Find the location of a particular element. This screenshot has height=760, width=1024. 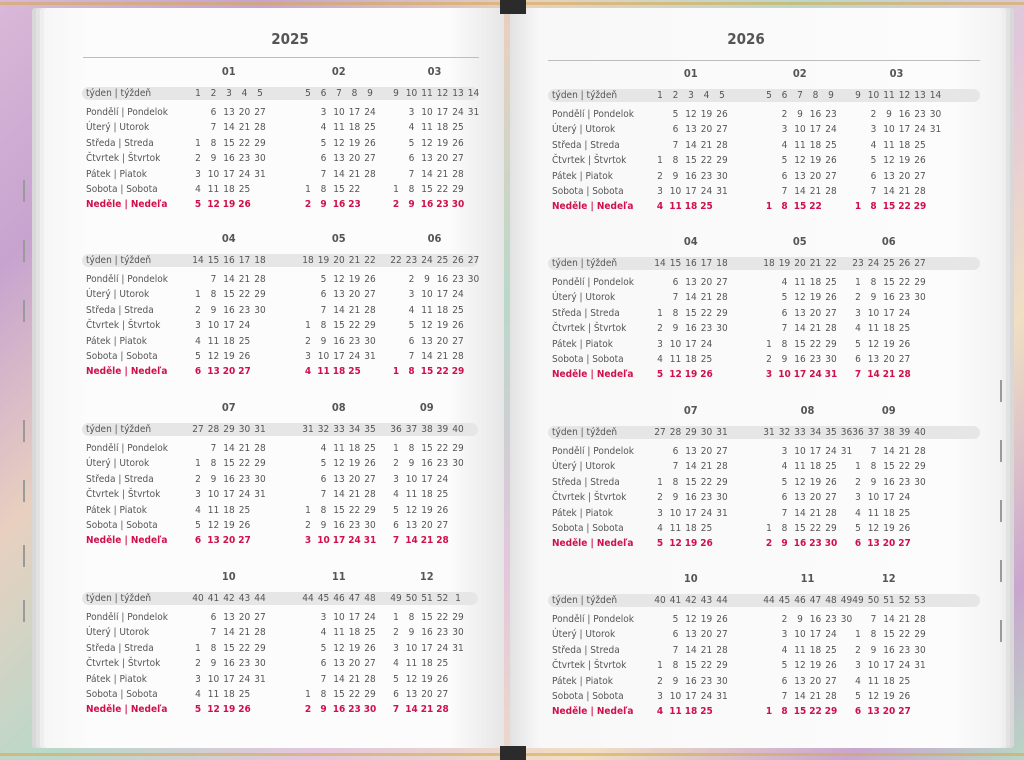

week-number: 2 is located at coordinates (675, 95).